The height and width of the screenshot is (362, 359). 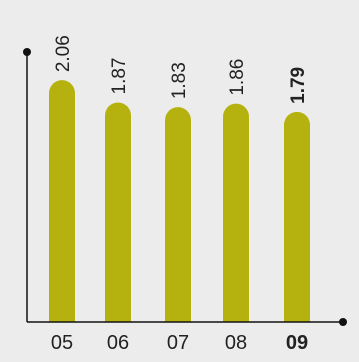 What do you see at coordinates (118, 343) in the screenshot?
I see `x-tick-label-06: 06` at bounding box center [118, 343].